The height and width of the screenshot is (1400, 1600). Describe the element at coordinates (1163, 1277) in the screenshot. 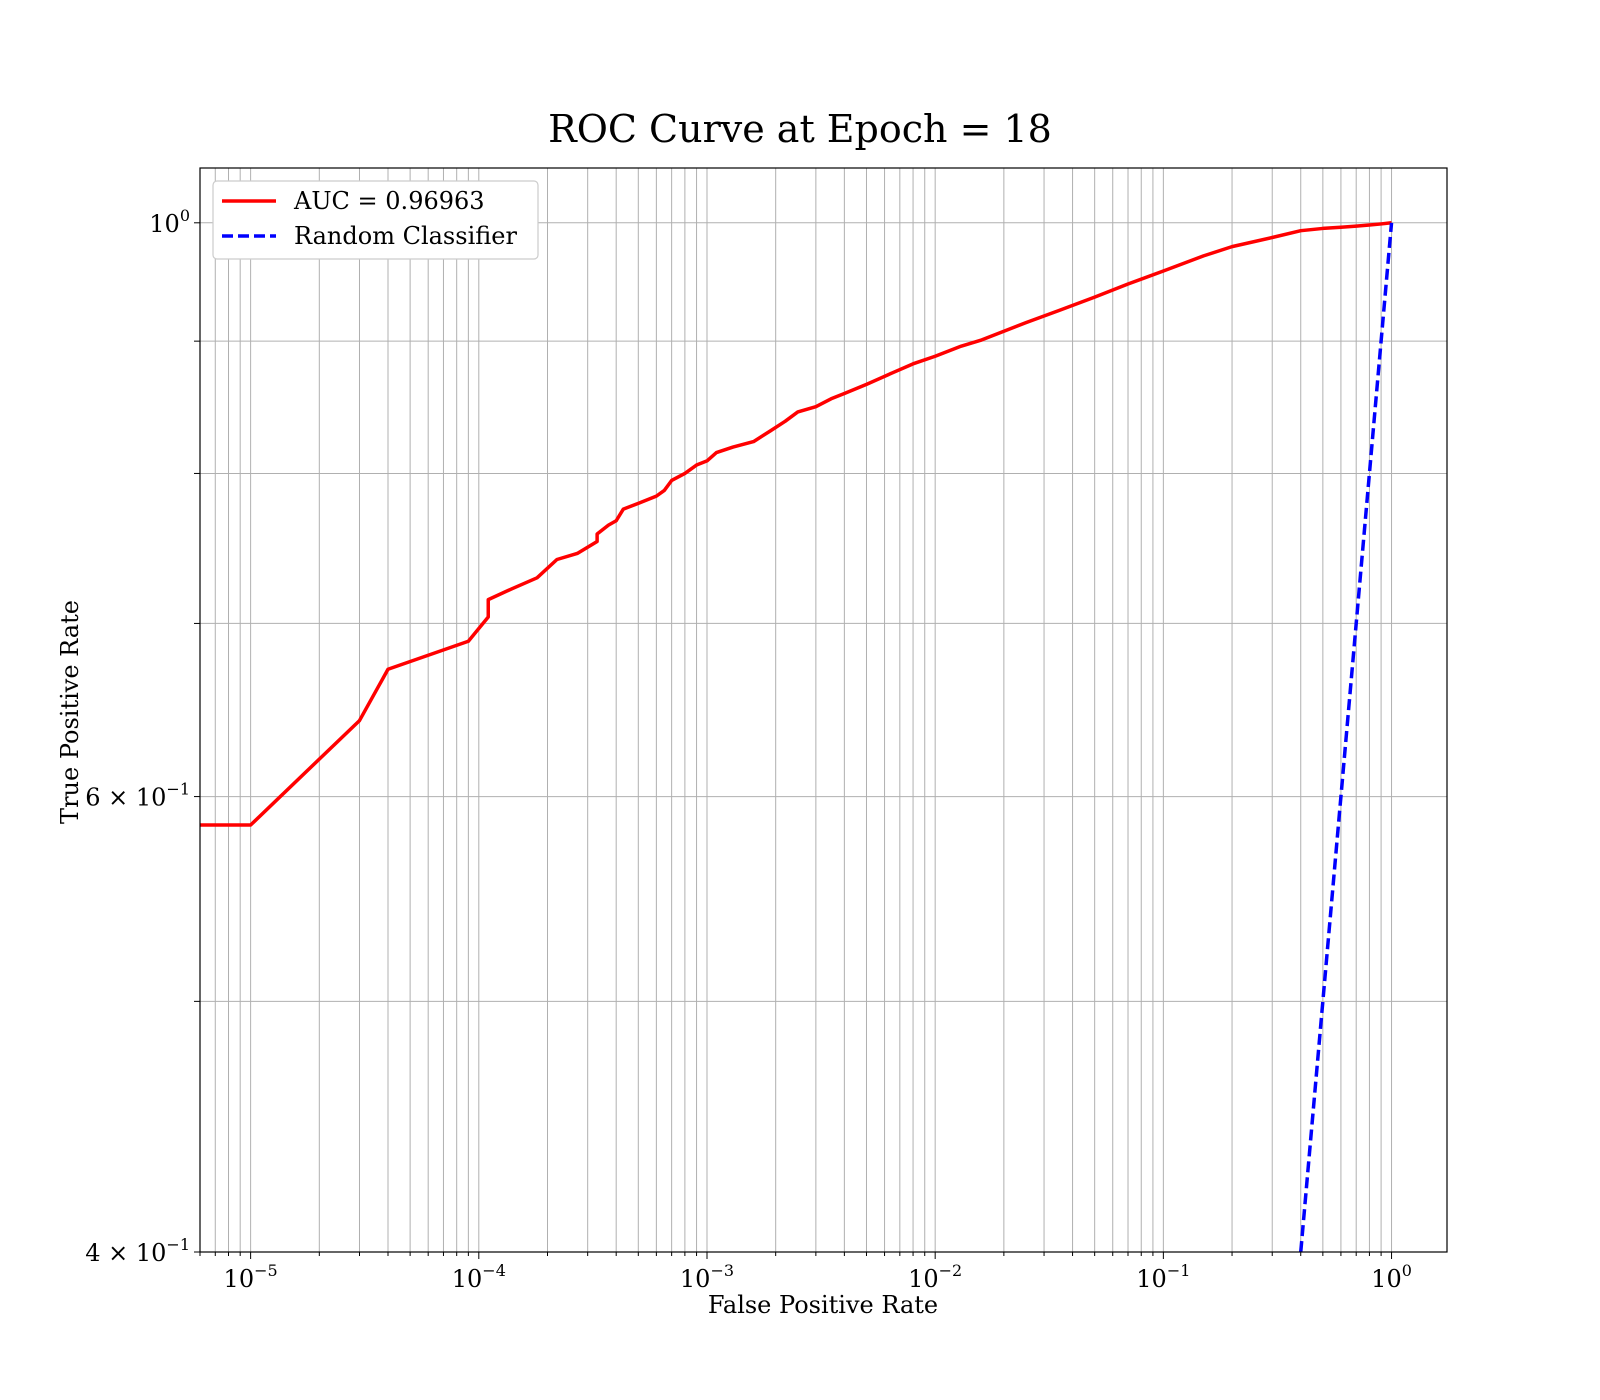

I see `x-tick-label: 10⁻¹` at that location.